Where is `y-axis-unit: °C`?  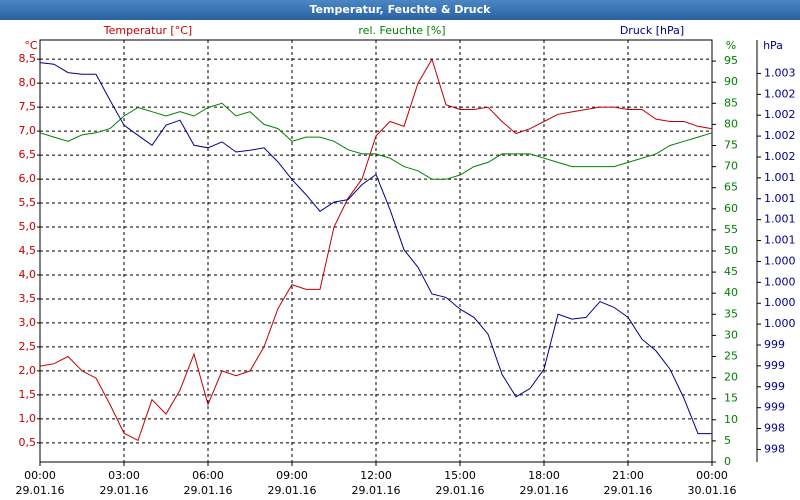 y-axis-unit: °C is located at coordinates (31, 45).